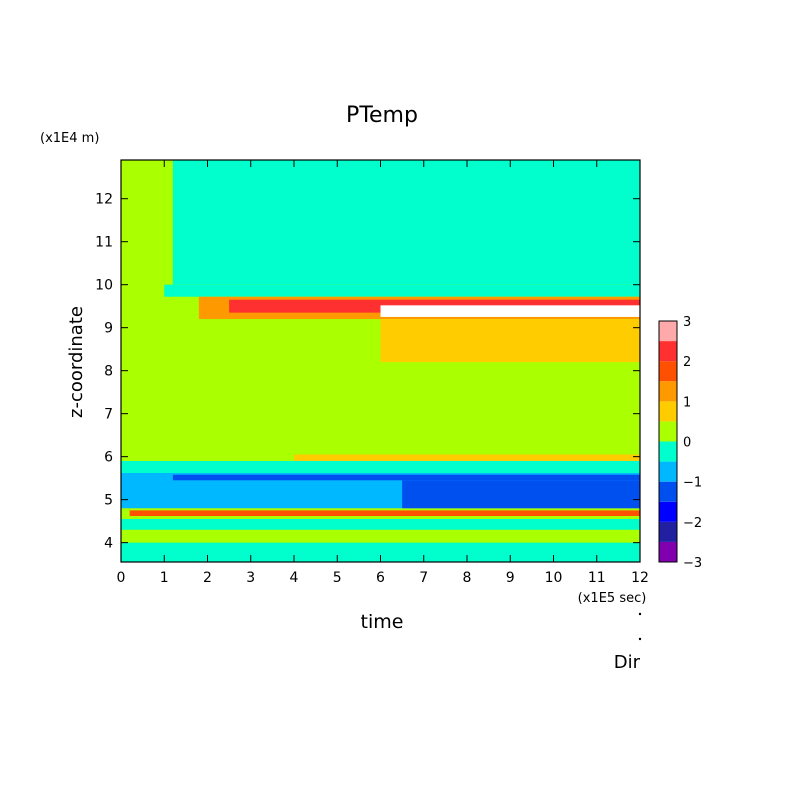  Describe the element at coordinates (104, 286) in the screenshot. I see `y-tick-label: 10` at that location.